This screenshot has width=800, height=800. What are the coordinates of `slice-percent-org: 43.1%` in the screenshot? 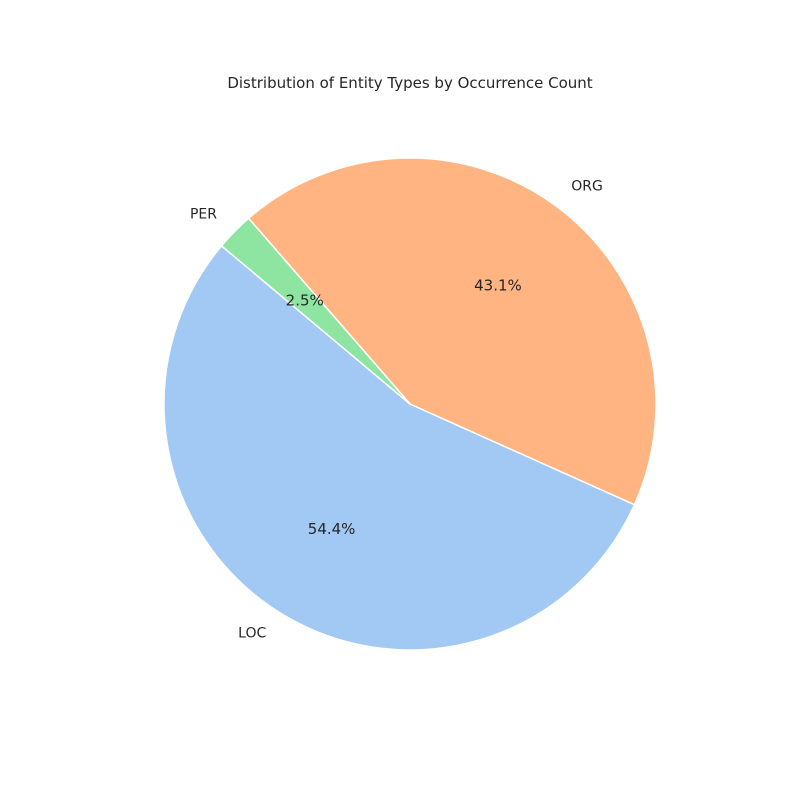 It's located at (498, 285).